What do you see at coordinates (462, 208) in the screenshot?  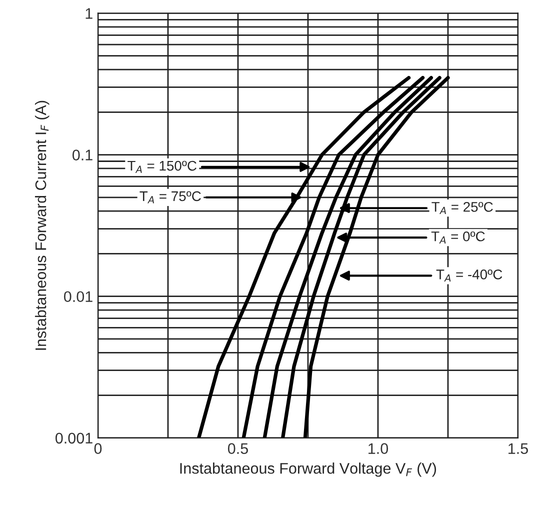 I see `annotation: T$_{A}$ = 25ºC` at bounding box center [462, 208].